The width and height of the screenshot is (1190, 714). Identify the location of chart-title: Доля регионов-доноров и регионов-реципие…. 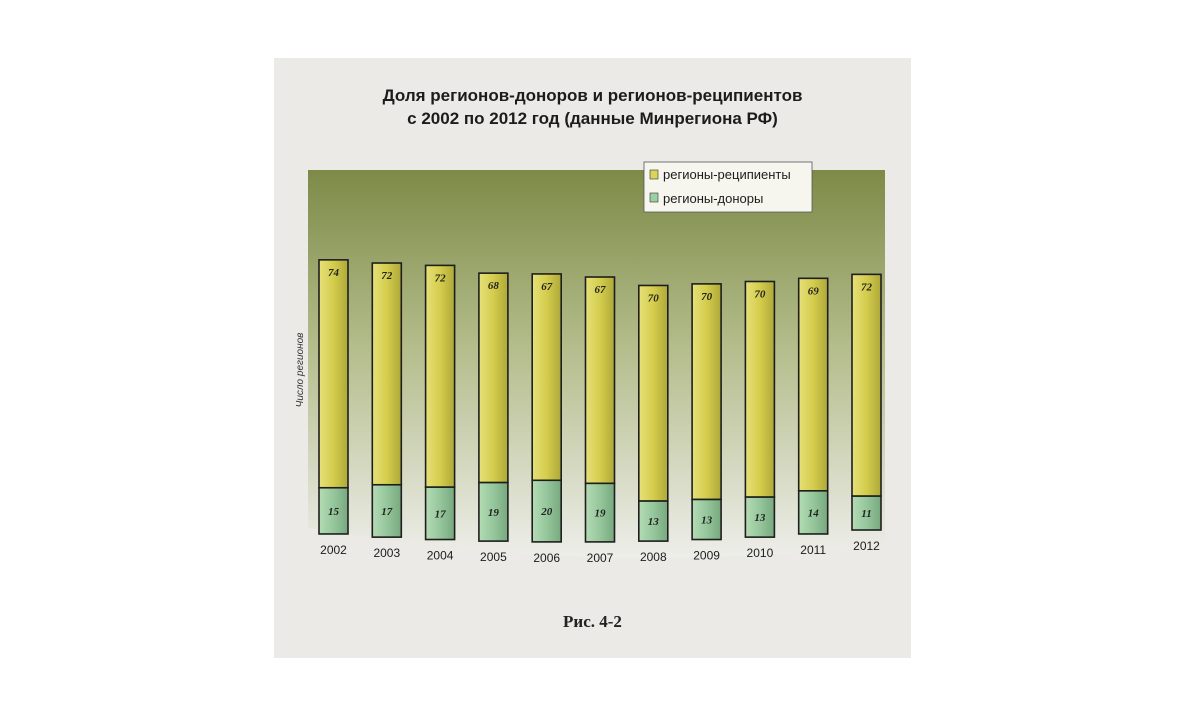
(592, 107).